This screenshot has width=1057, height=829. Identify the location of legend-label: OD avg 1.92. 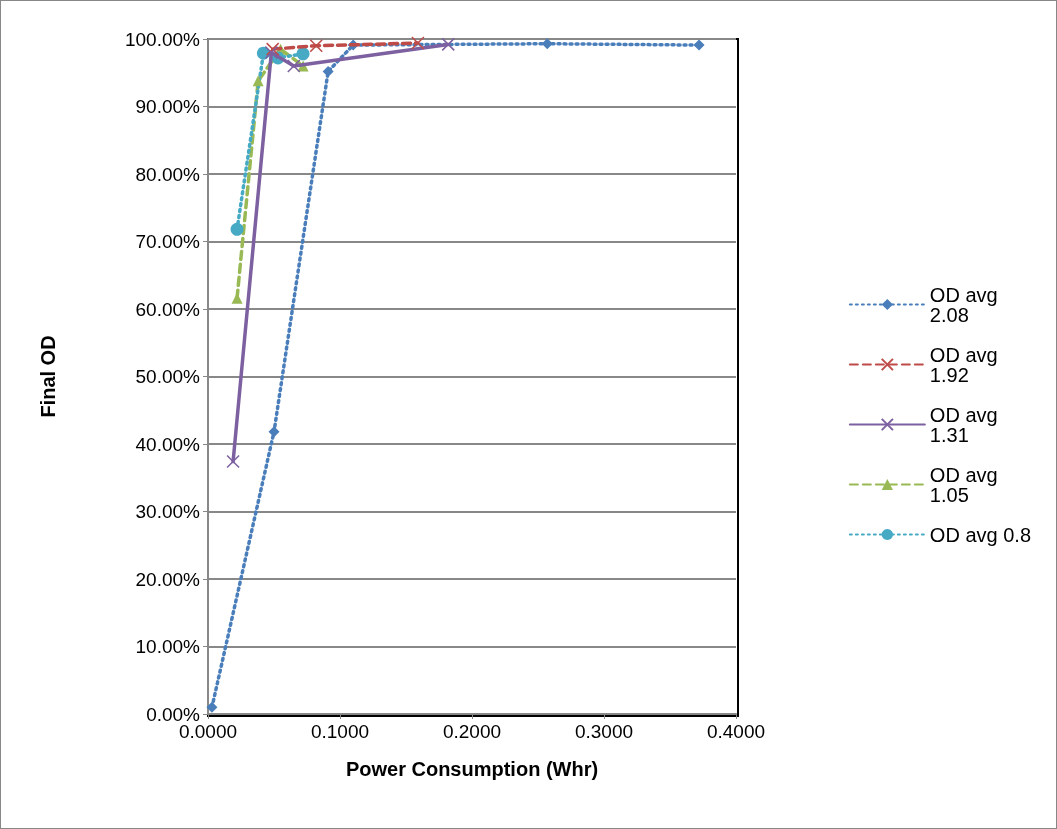
(966, 364).